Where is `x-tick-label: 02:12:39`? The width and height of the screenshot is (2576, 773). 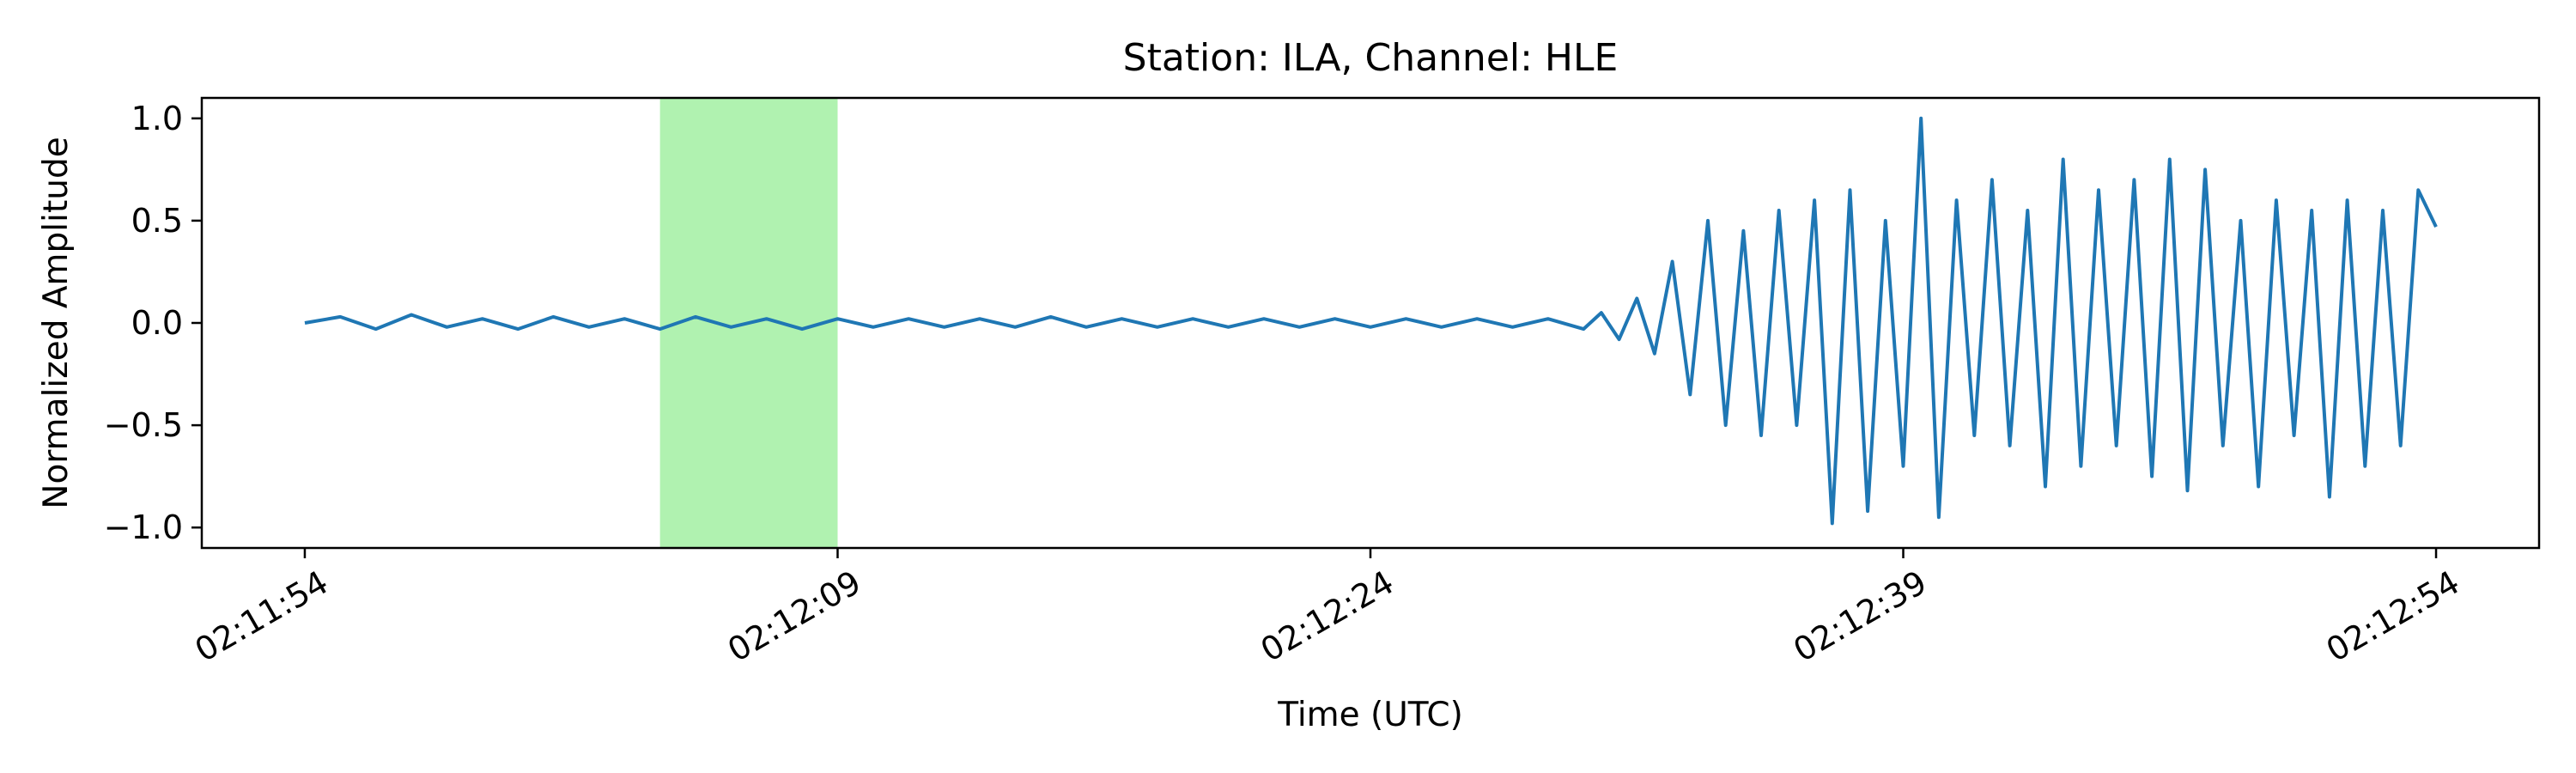
x-tick-label: 02:12:39 is located at coordinates (1860, 616).